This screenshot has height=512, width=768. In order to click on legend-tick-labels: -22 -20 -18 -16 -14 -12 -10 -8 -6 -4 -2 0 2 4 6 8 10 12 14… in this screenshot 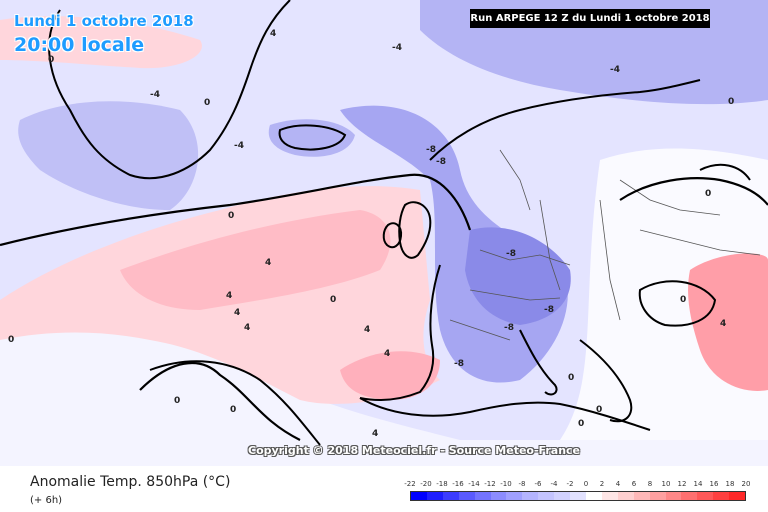, I will do `click(577, 485)`.